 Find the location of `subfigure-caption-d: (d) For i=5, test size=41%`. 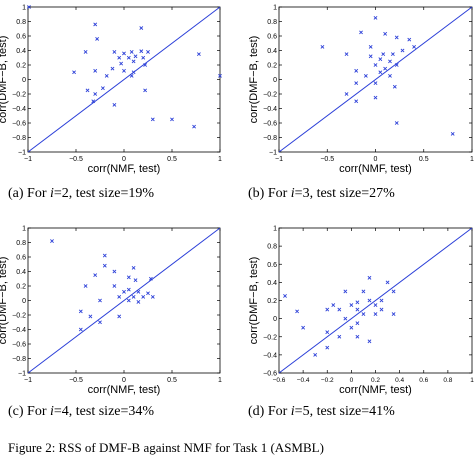

subfigure-caption-d: (d) For i=5, test size=41% is located at coordinates (321, 411).